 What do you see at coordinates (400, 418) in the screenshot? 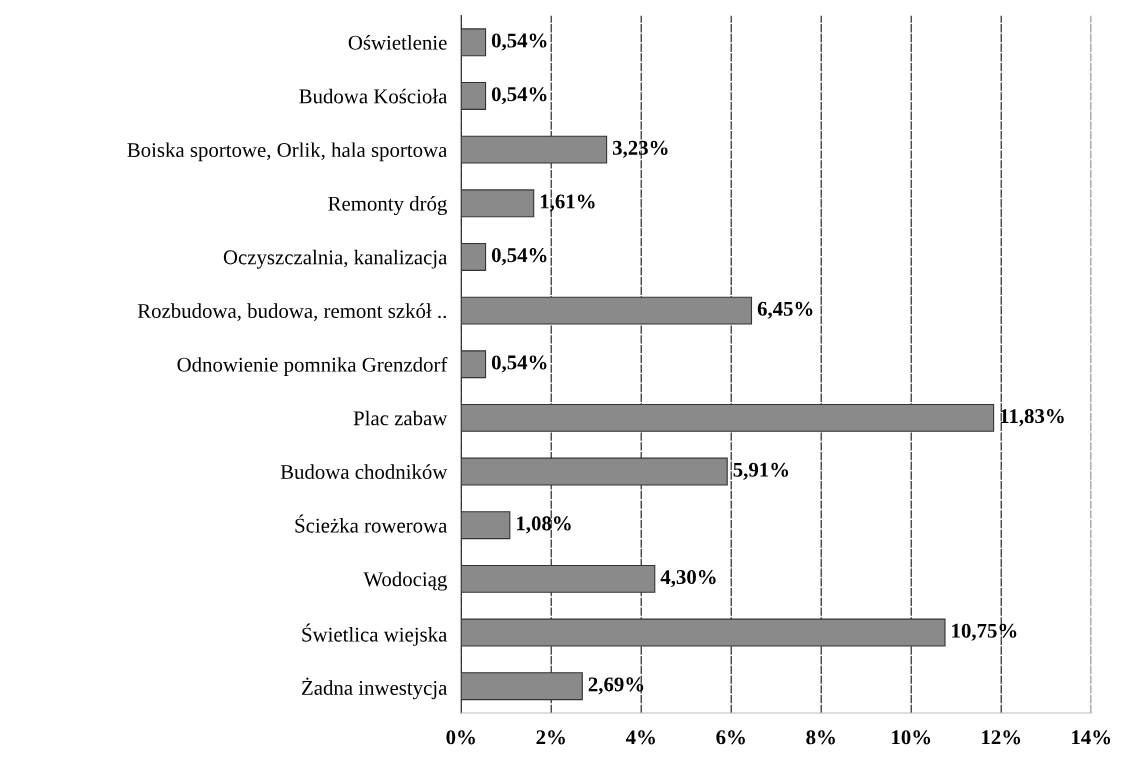
I see `y-tick-label: Plac zabaw` at bounding box center [400, 418].